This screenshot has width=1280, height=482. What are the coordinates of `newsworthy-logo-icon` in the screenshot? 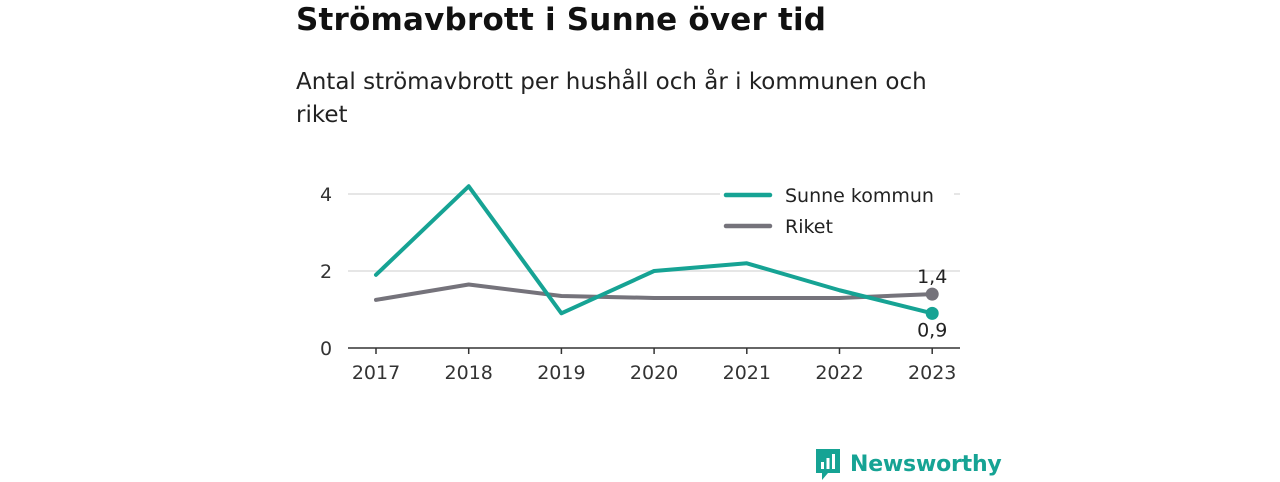 It's located at (828, 464).